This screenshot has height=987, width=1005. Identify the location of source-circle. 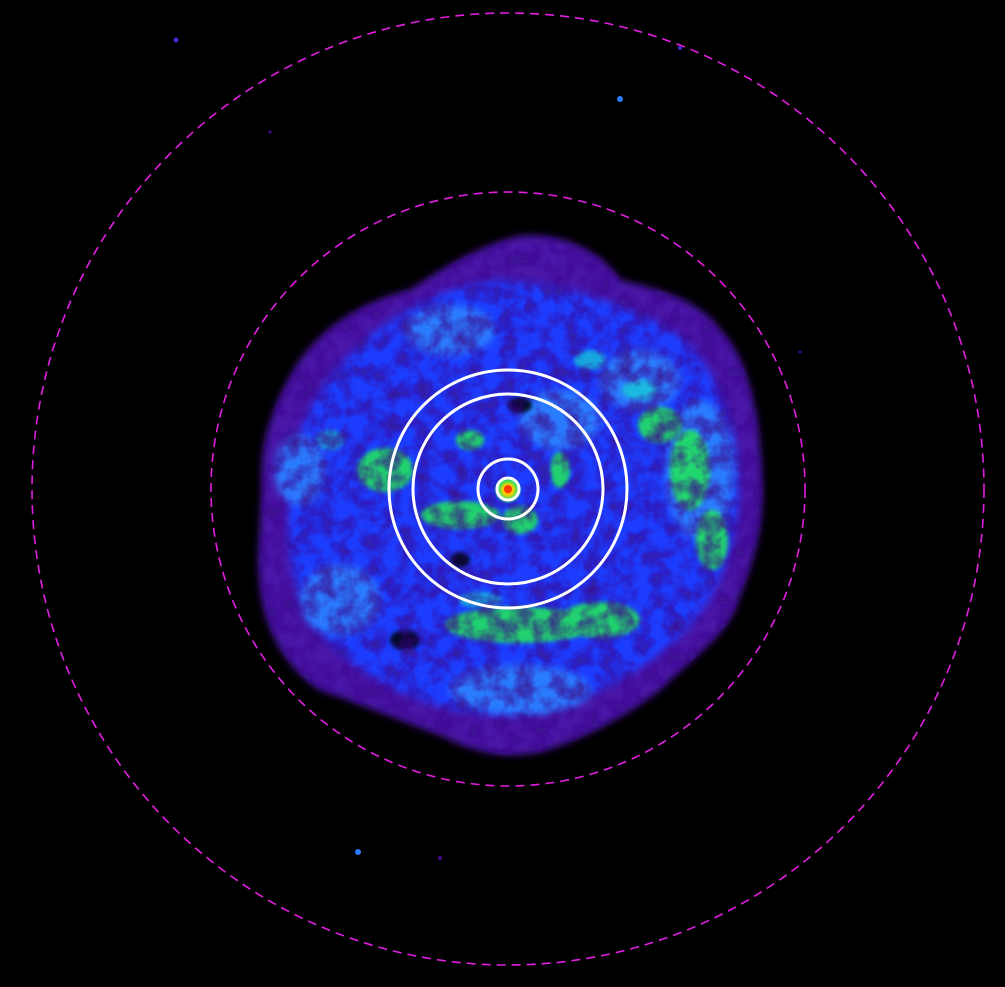
(508, 489).